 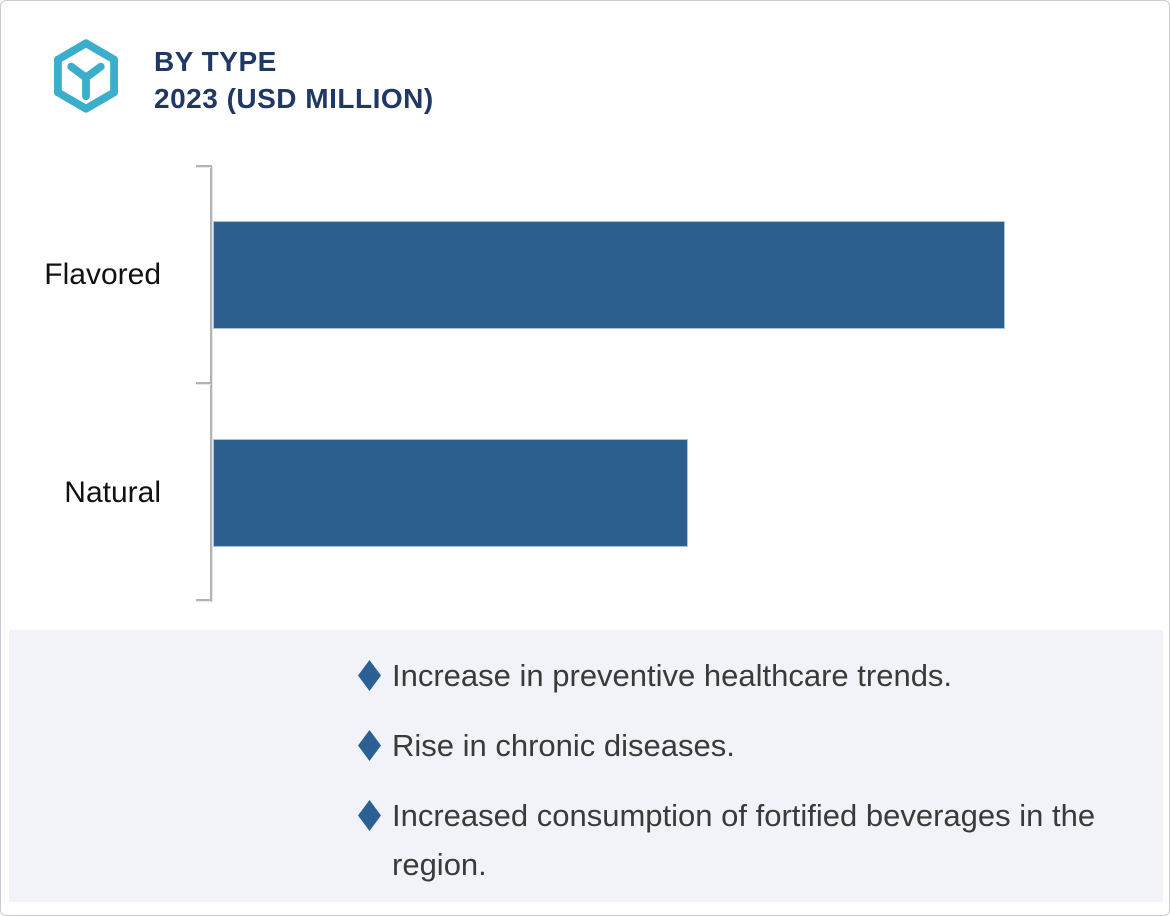 What do you see at coordinates (203, 383) in the screenshot?
I see `axis-tick-middle` at bounding box center [203, 383].